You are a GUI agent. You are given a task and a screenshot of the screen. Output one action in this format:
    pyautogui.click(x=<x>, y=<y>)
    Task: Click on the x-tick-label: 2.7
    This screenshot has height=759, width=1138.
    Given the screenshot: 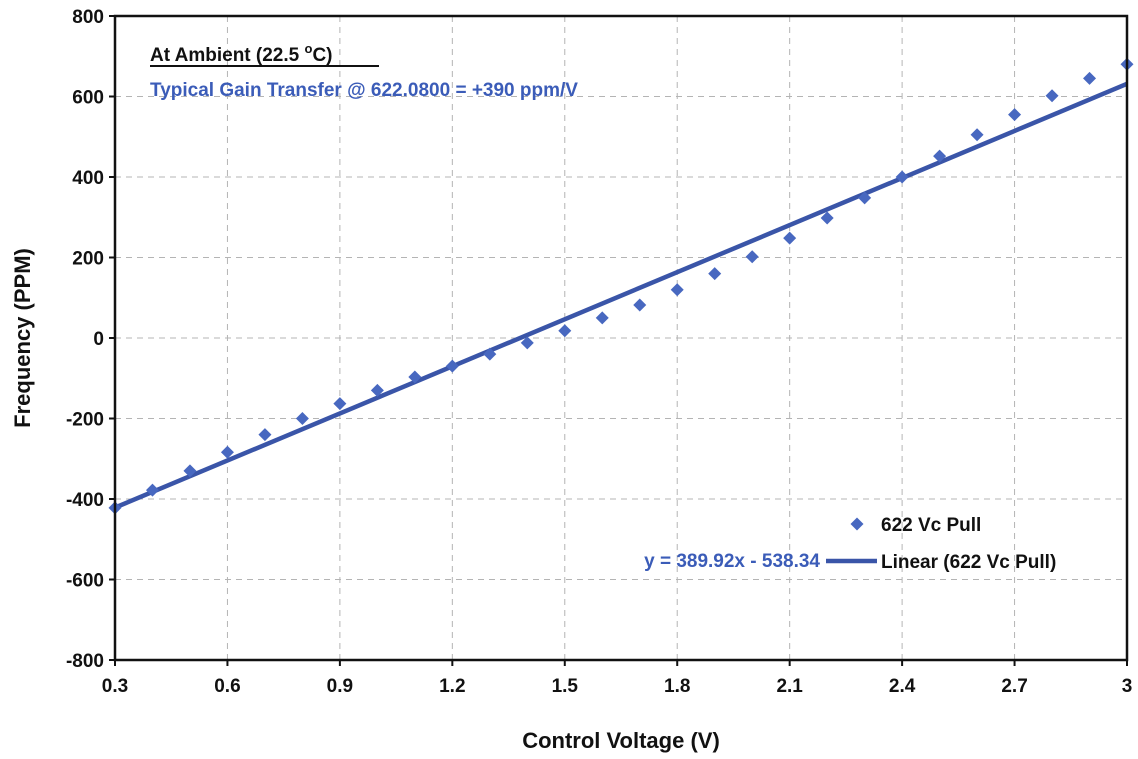 What is the action you would take?
    pyautogui.click(x=1014, y=686)
    